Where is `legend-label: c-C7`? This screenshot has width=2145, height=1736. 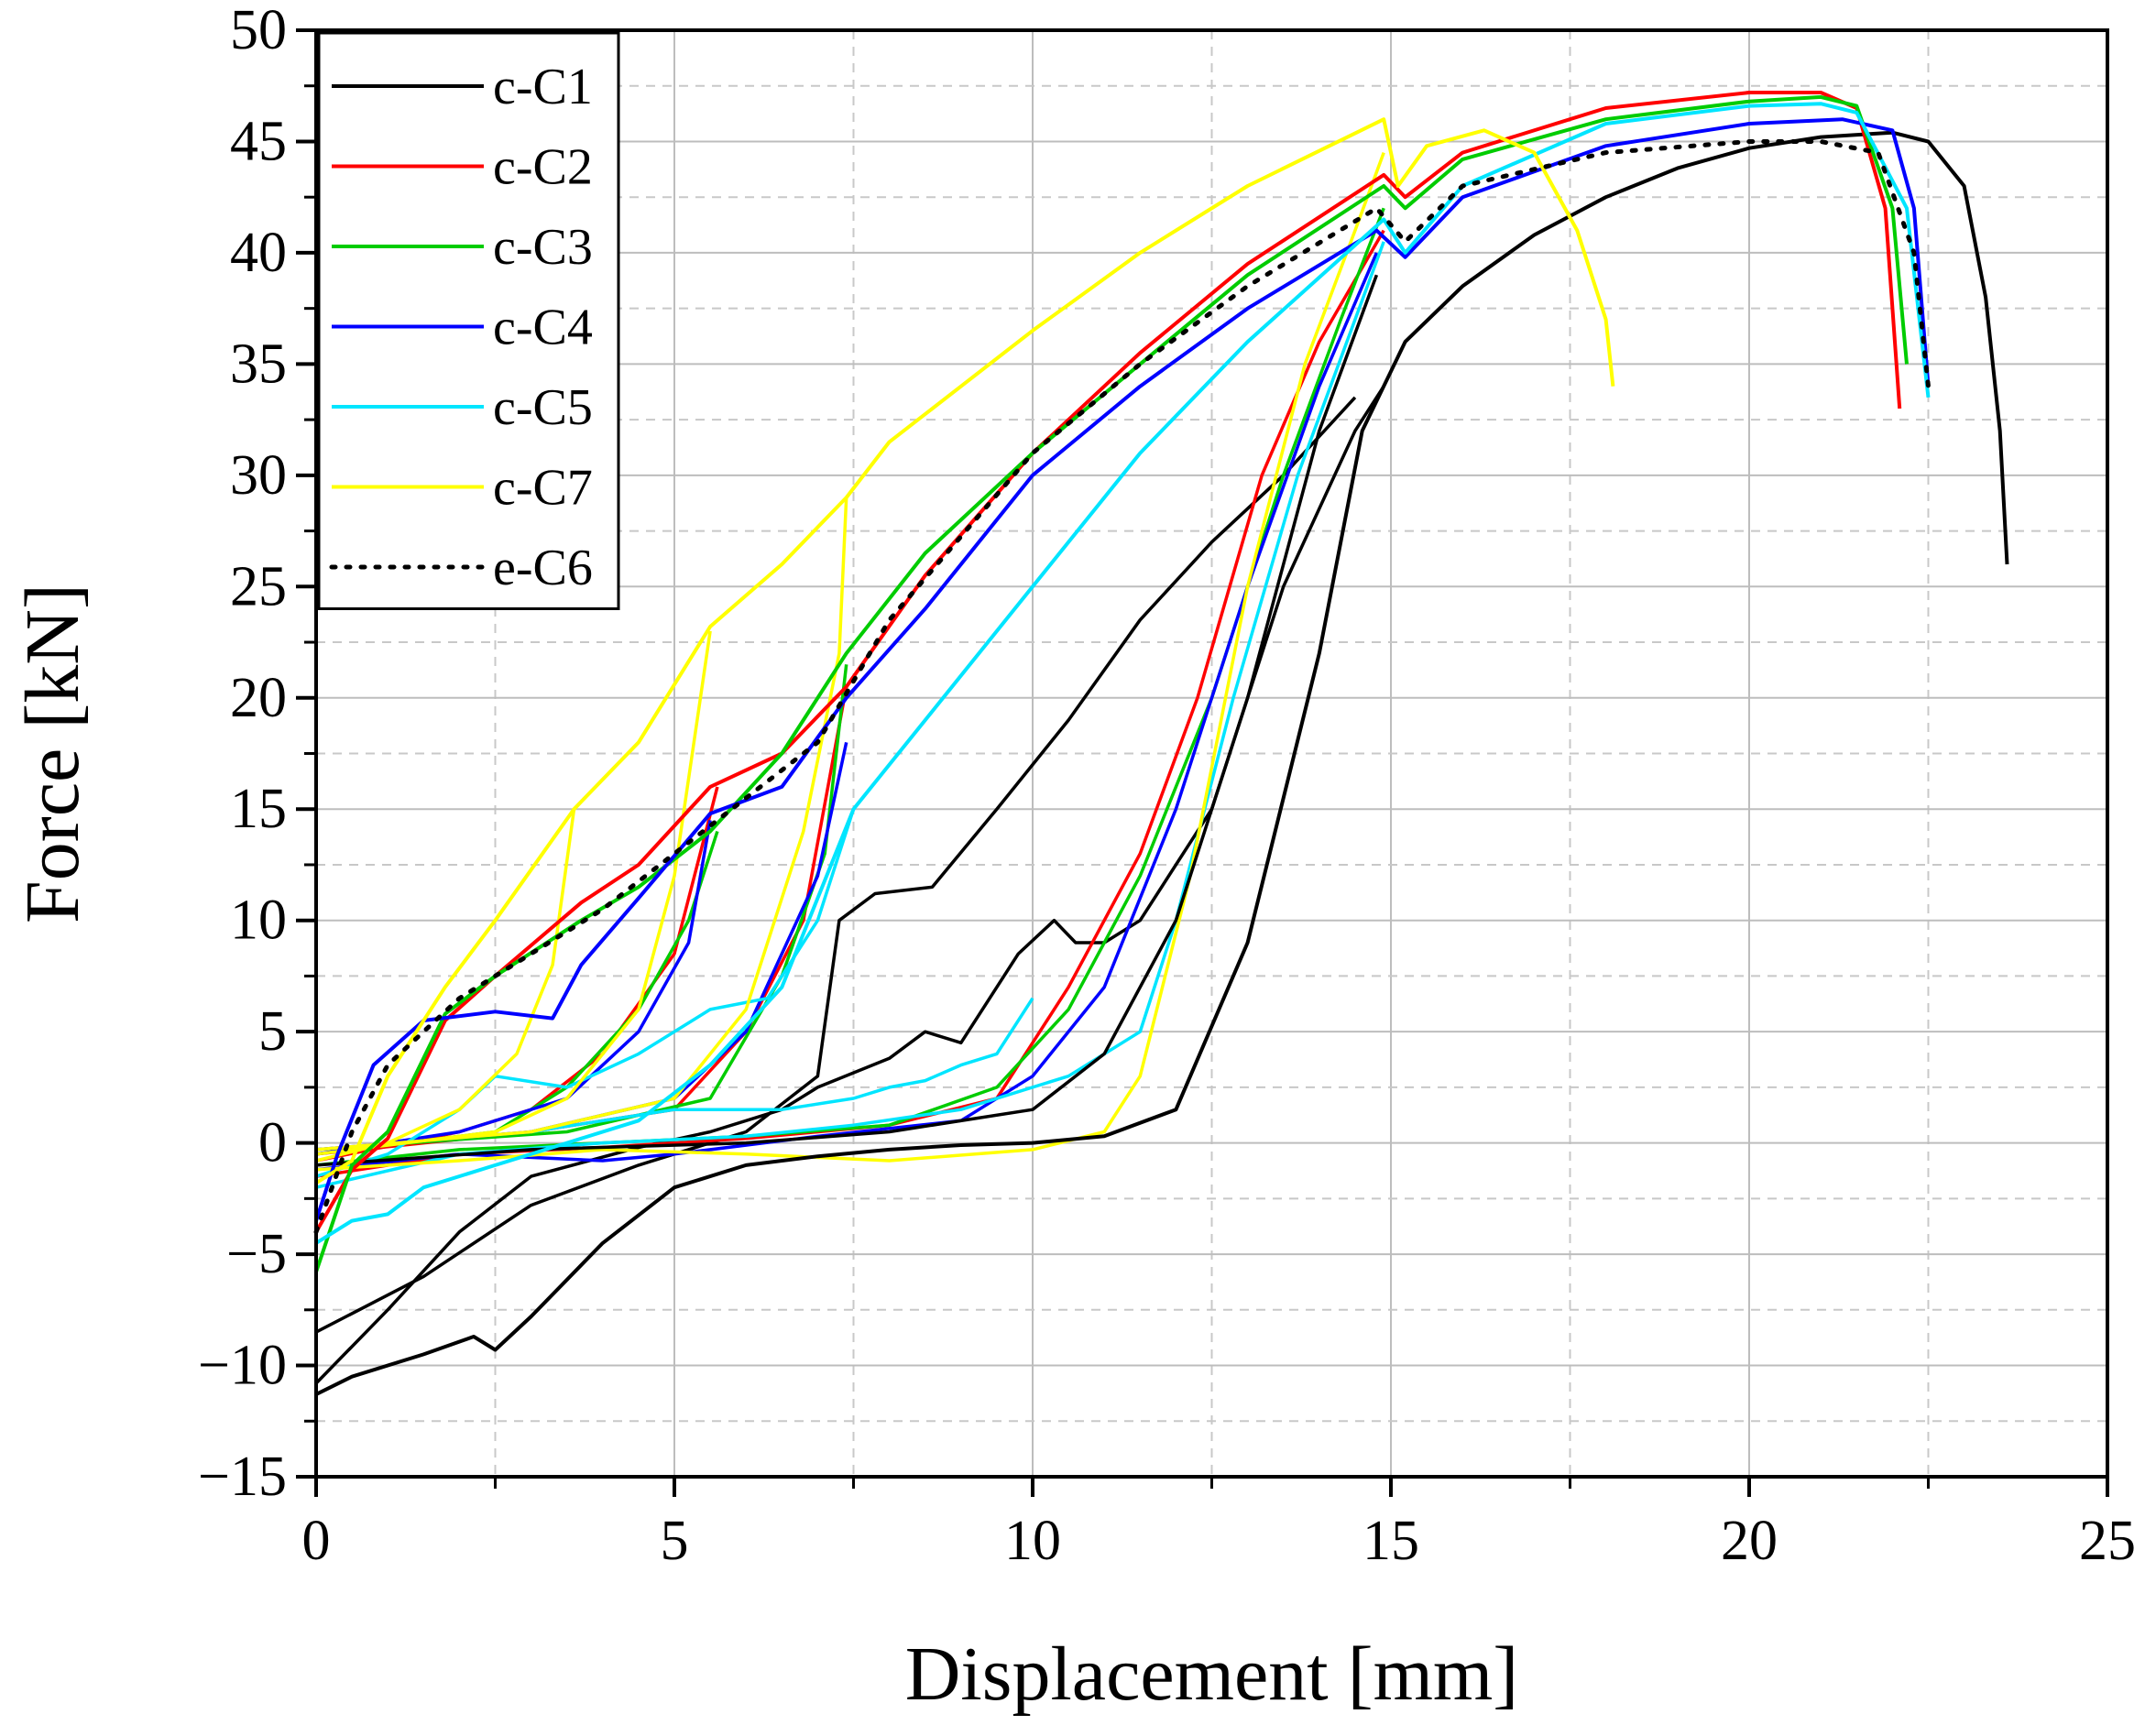
legend-label: c-C7 is located at coordinates (543, 489).